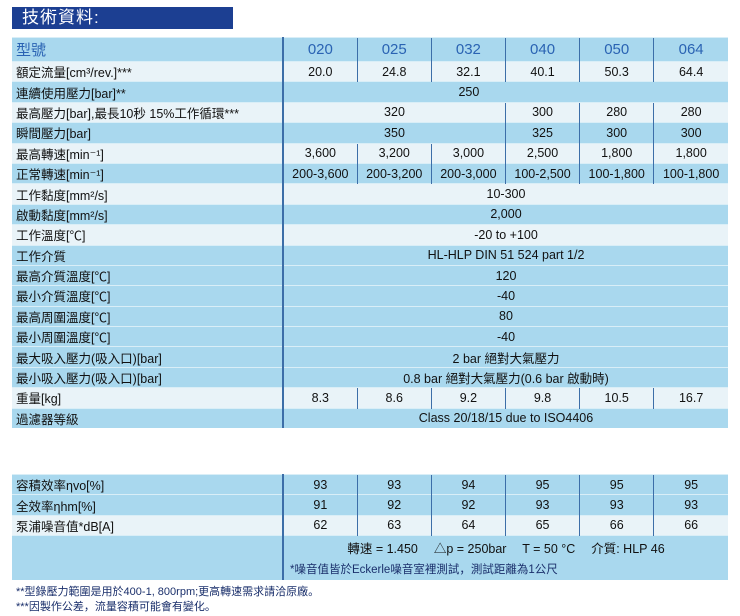  Describe the element at coordinates (116, 607) in the screenshot. I see `footnote-2: ***因製作公差，流量容積可能會有變化。` at that location.